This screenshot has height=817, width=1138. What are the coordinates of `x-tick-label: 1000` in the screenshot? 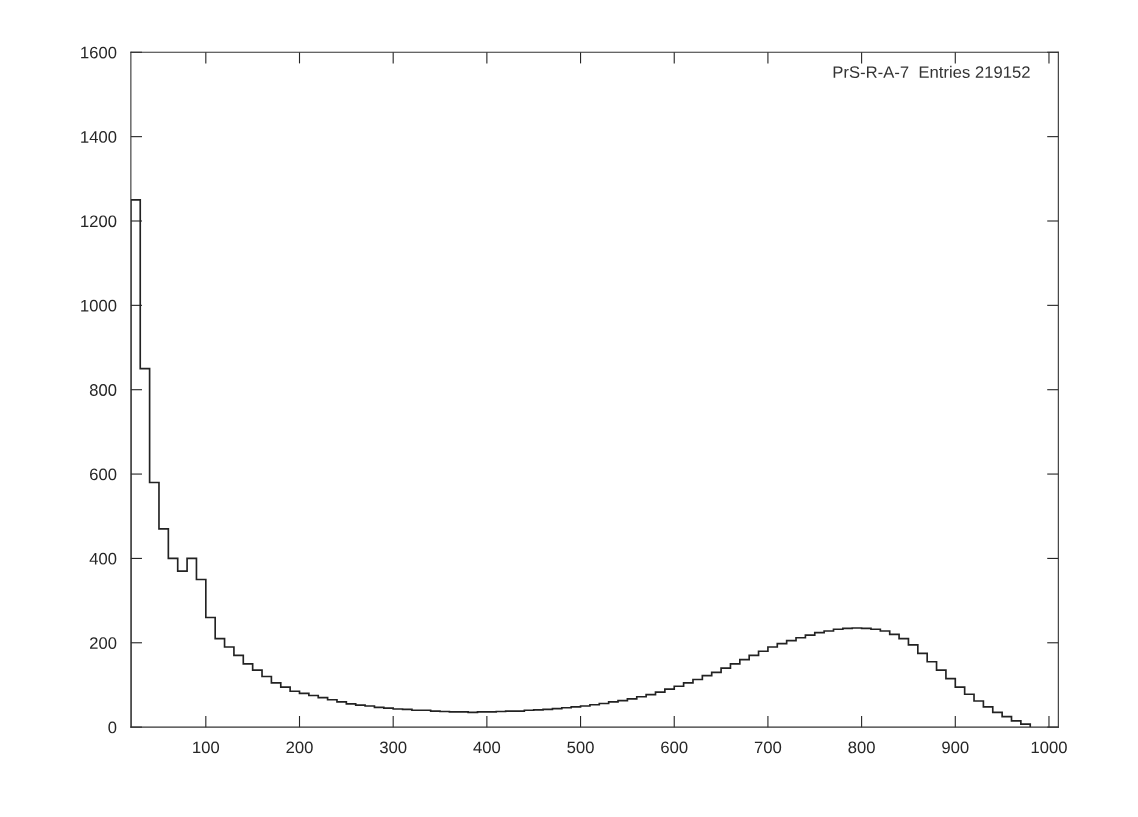 It's located at (1049, 747).